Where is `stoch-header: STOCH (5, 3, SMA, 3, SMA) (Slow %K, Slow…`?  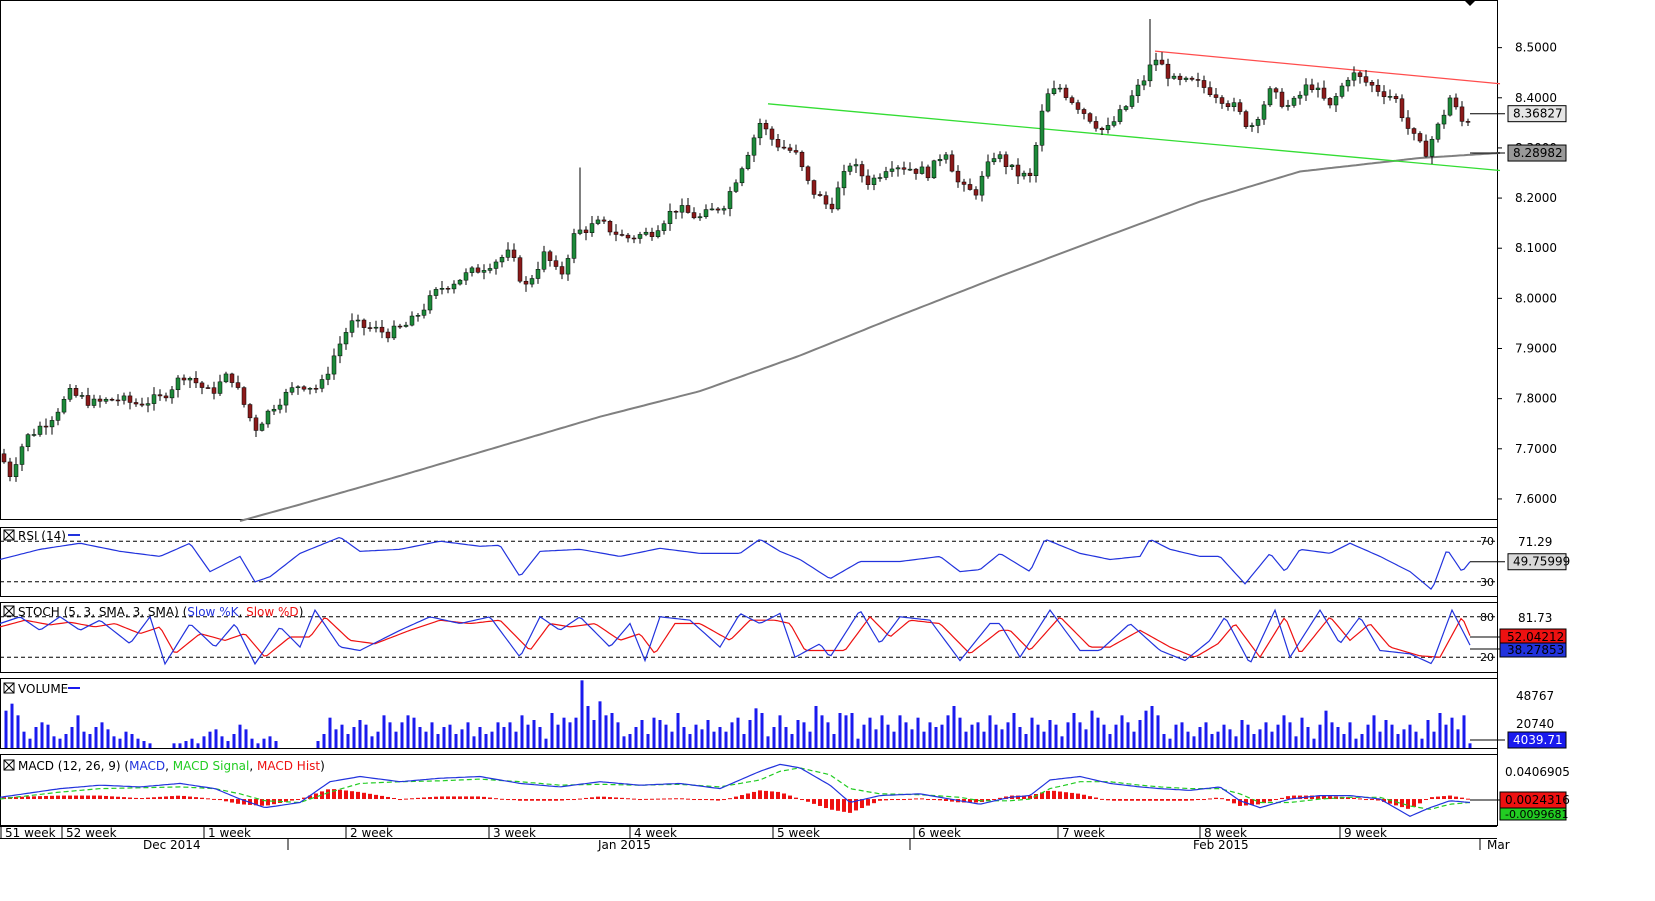
stoch-header: STOCH (5, 3, SMA, 3, SMA) (Slow %K, Slow… is located at coordinates (153, 612).